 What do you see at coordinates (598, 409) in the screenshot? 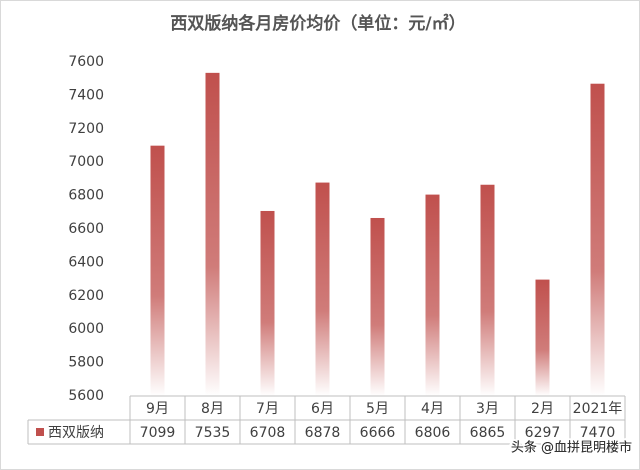
I see `x-tick-label: 2021年` at bounding box center [598, 409].